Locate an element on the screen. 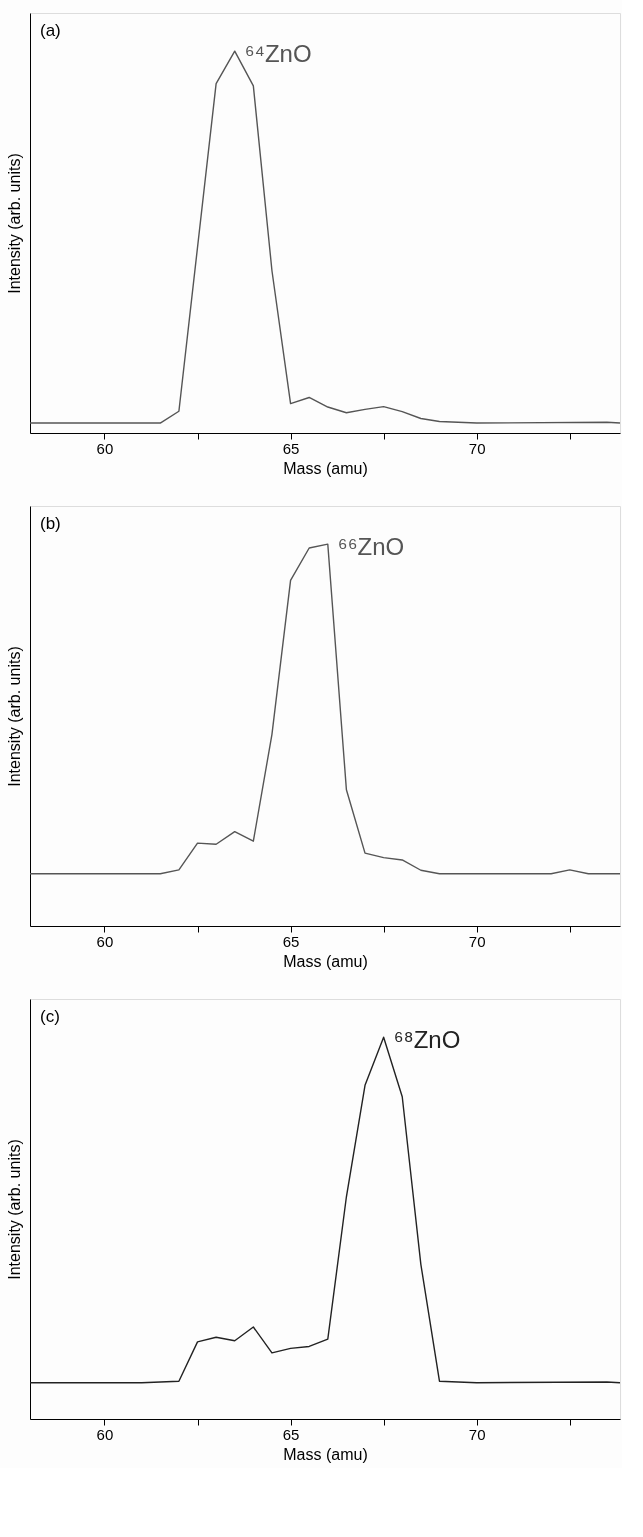 The width and height of the screenshot is (643, 1537). annotation: ⁶⁶ZnO is located at coordinates (371, 547).